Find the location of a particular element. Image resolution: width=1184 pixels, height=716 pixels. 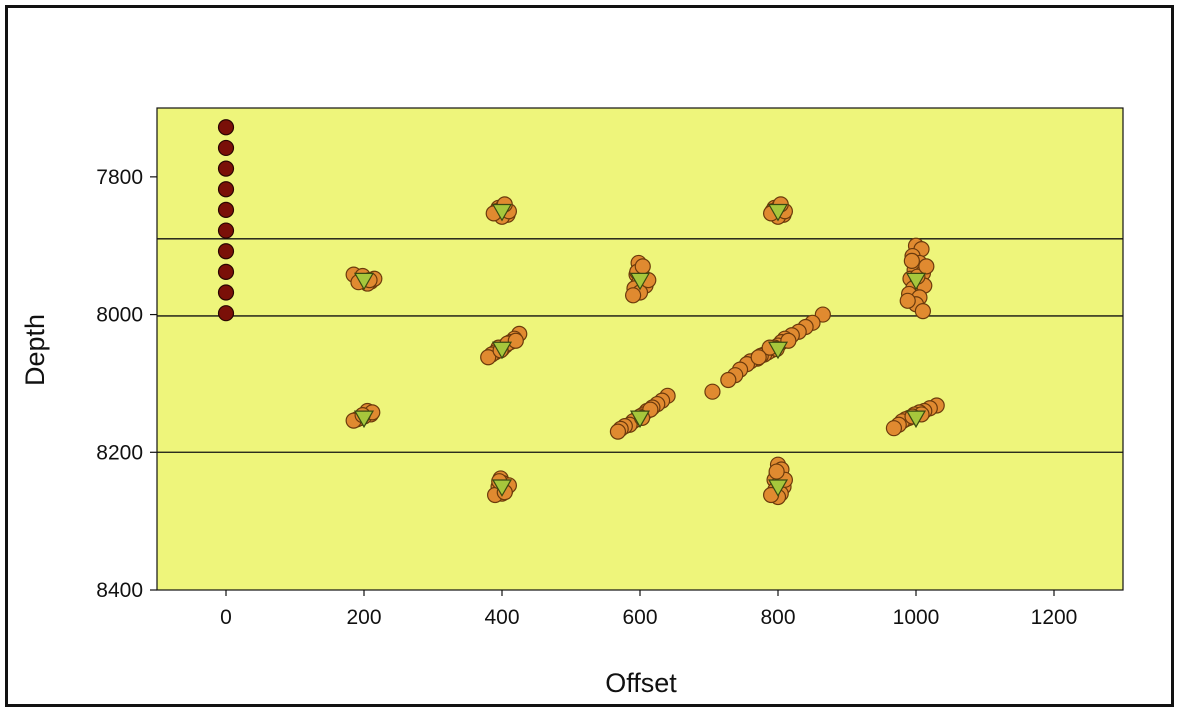

x-tick-label: 800 is located at coordinates (777, 617).